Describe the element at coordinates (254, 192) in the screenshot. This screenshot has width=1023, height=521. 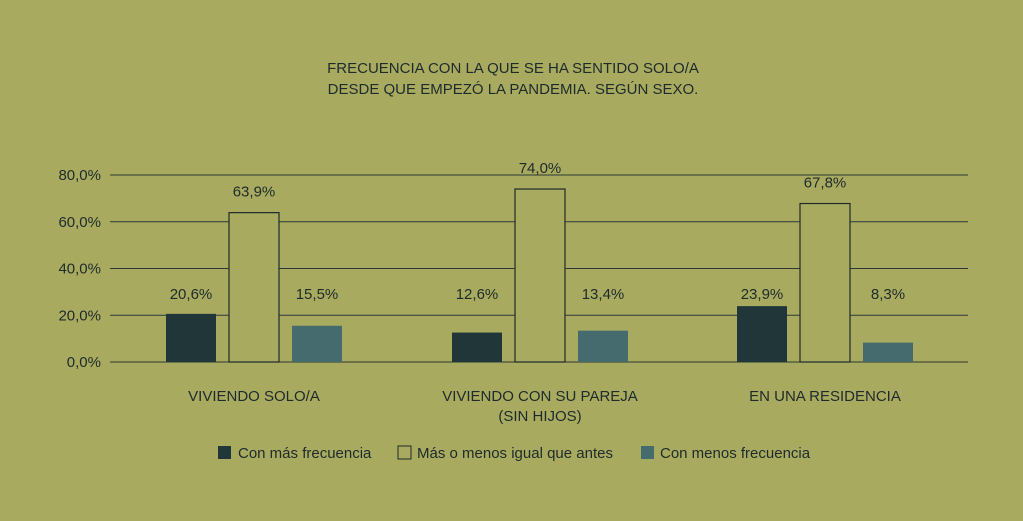
I see `data-label: 63,9%` at that location.